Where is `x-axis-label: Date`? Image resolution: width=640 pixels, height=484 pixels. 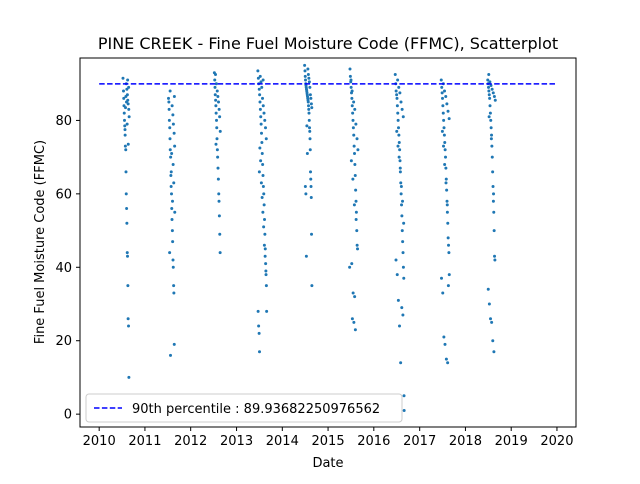
x-axis-label: Date is located at coordinates (327, 463).